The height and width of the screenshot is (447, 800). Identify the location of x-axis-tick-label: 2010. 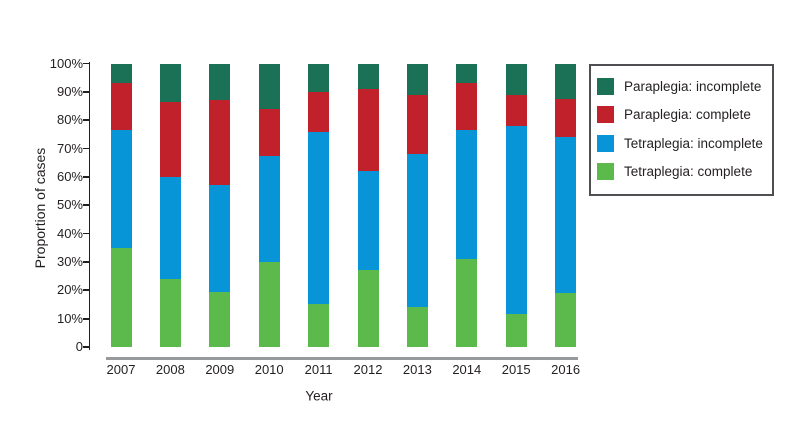
(269, 369).